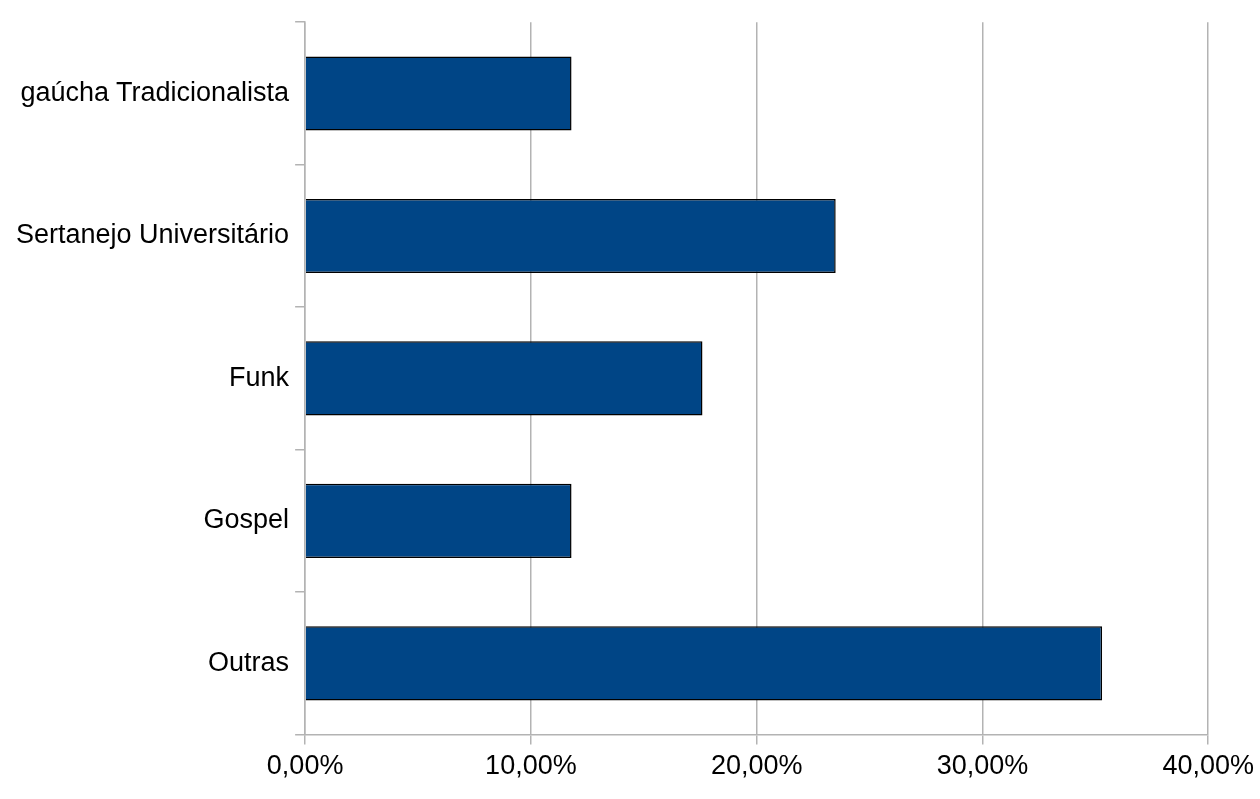  What do you see at coordinates (1208, 765) in the screenshot?
I see `x-tick-label: 40,00%` at bounding box center [1208, 765].